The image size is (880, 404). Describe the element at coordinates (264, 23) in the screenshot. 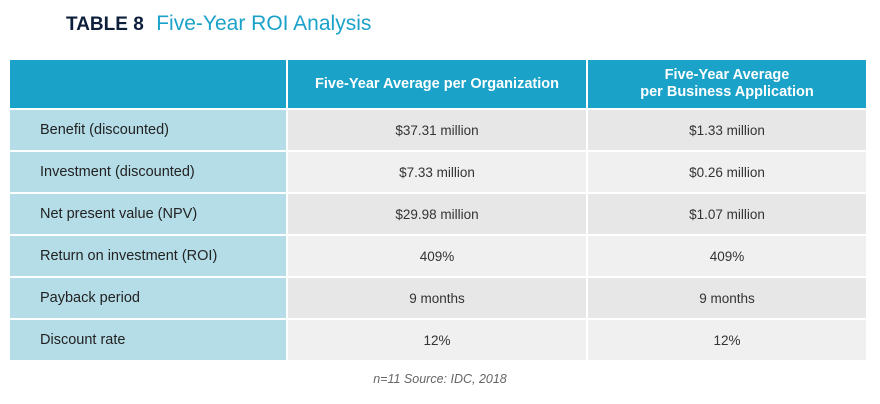

I see `table-title-text: Five-Year ROI Analysis` at that location.